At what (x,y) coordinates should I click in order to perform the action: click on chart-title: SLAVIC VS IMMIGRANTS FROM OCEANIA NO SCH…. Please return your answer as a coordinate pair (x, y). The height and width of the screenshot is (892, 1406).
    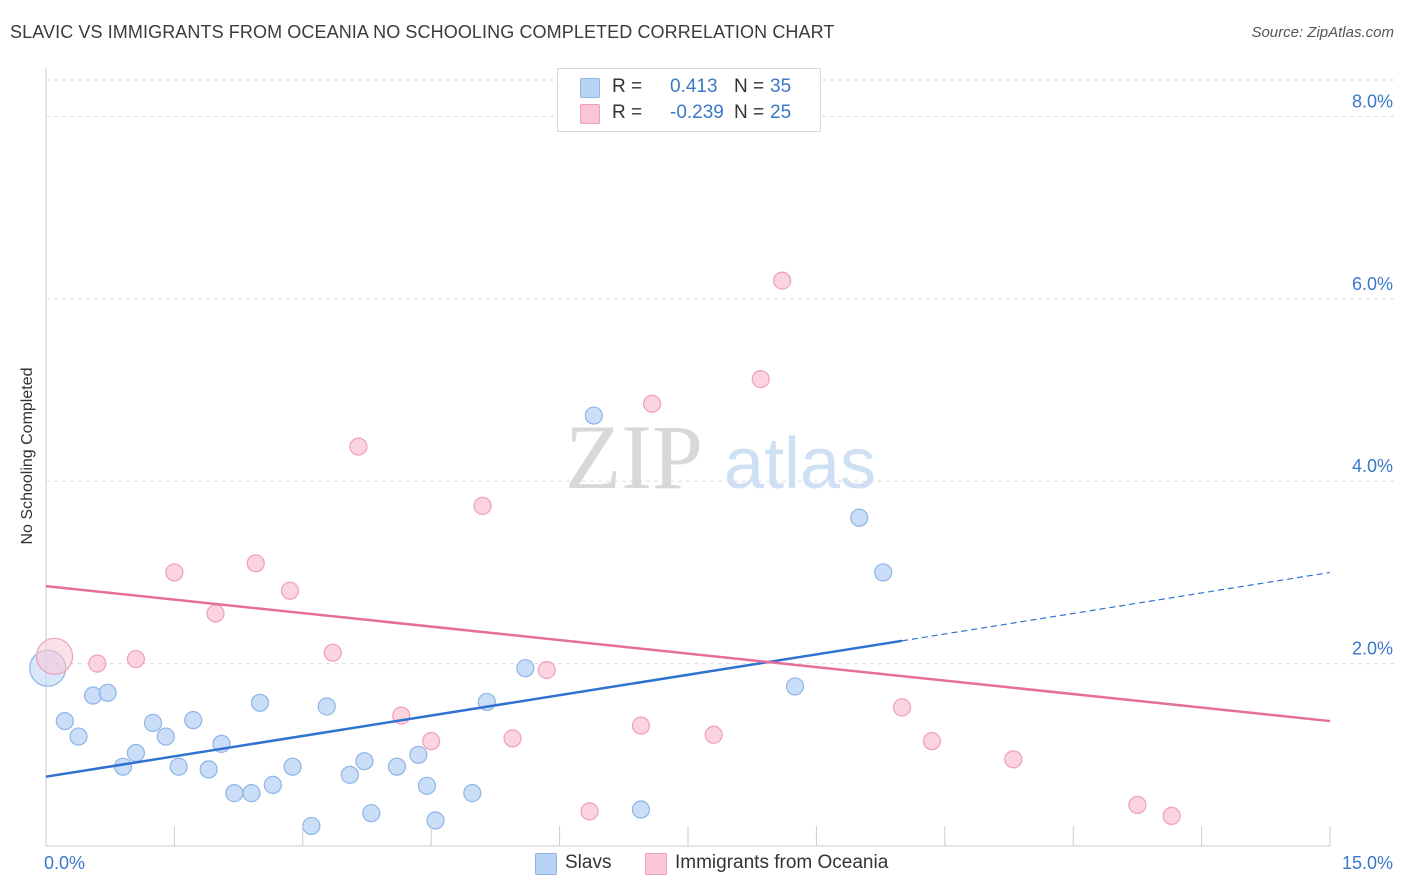
    Looking at the image, I should click on (422, 32).